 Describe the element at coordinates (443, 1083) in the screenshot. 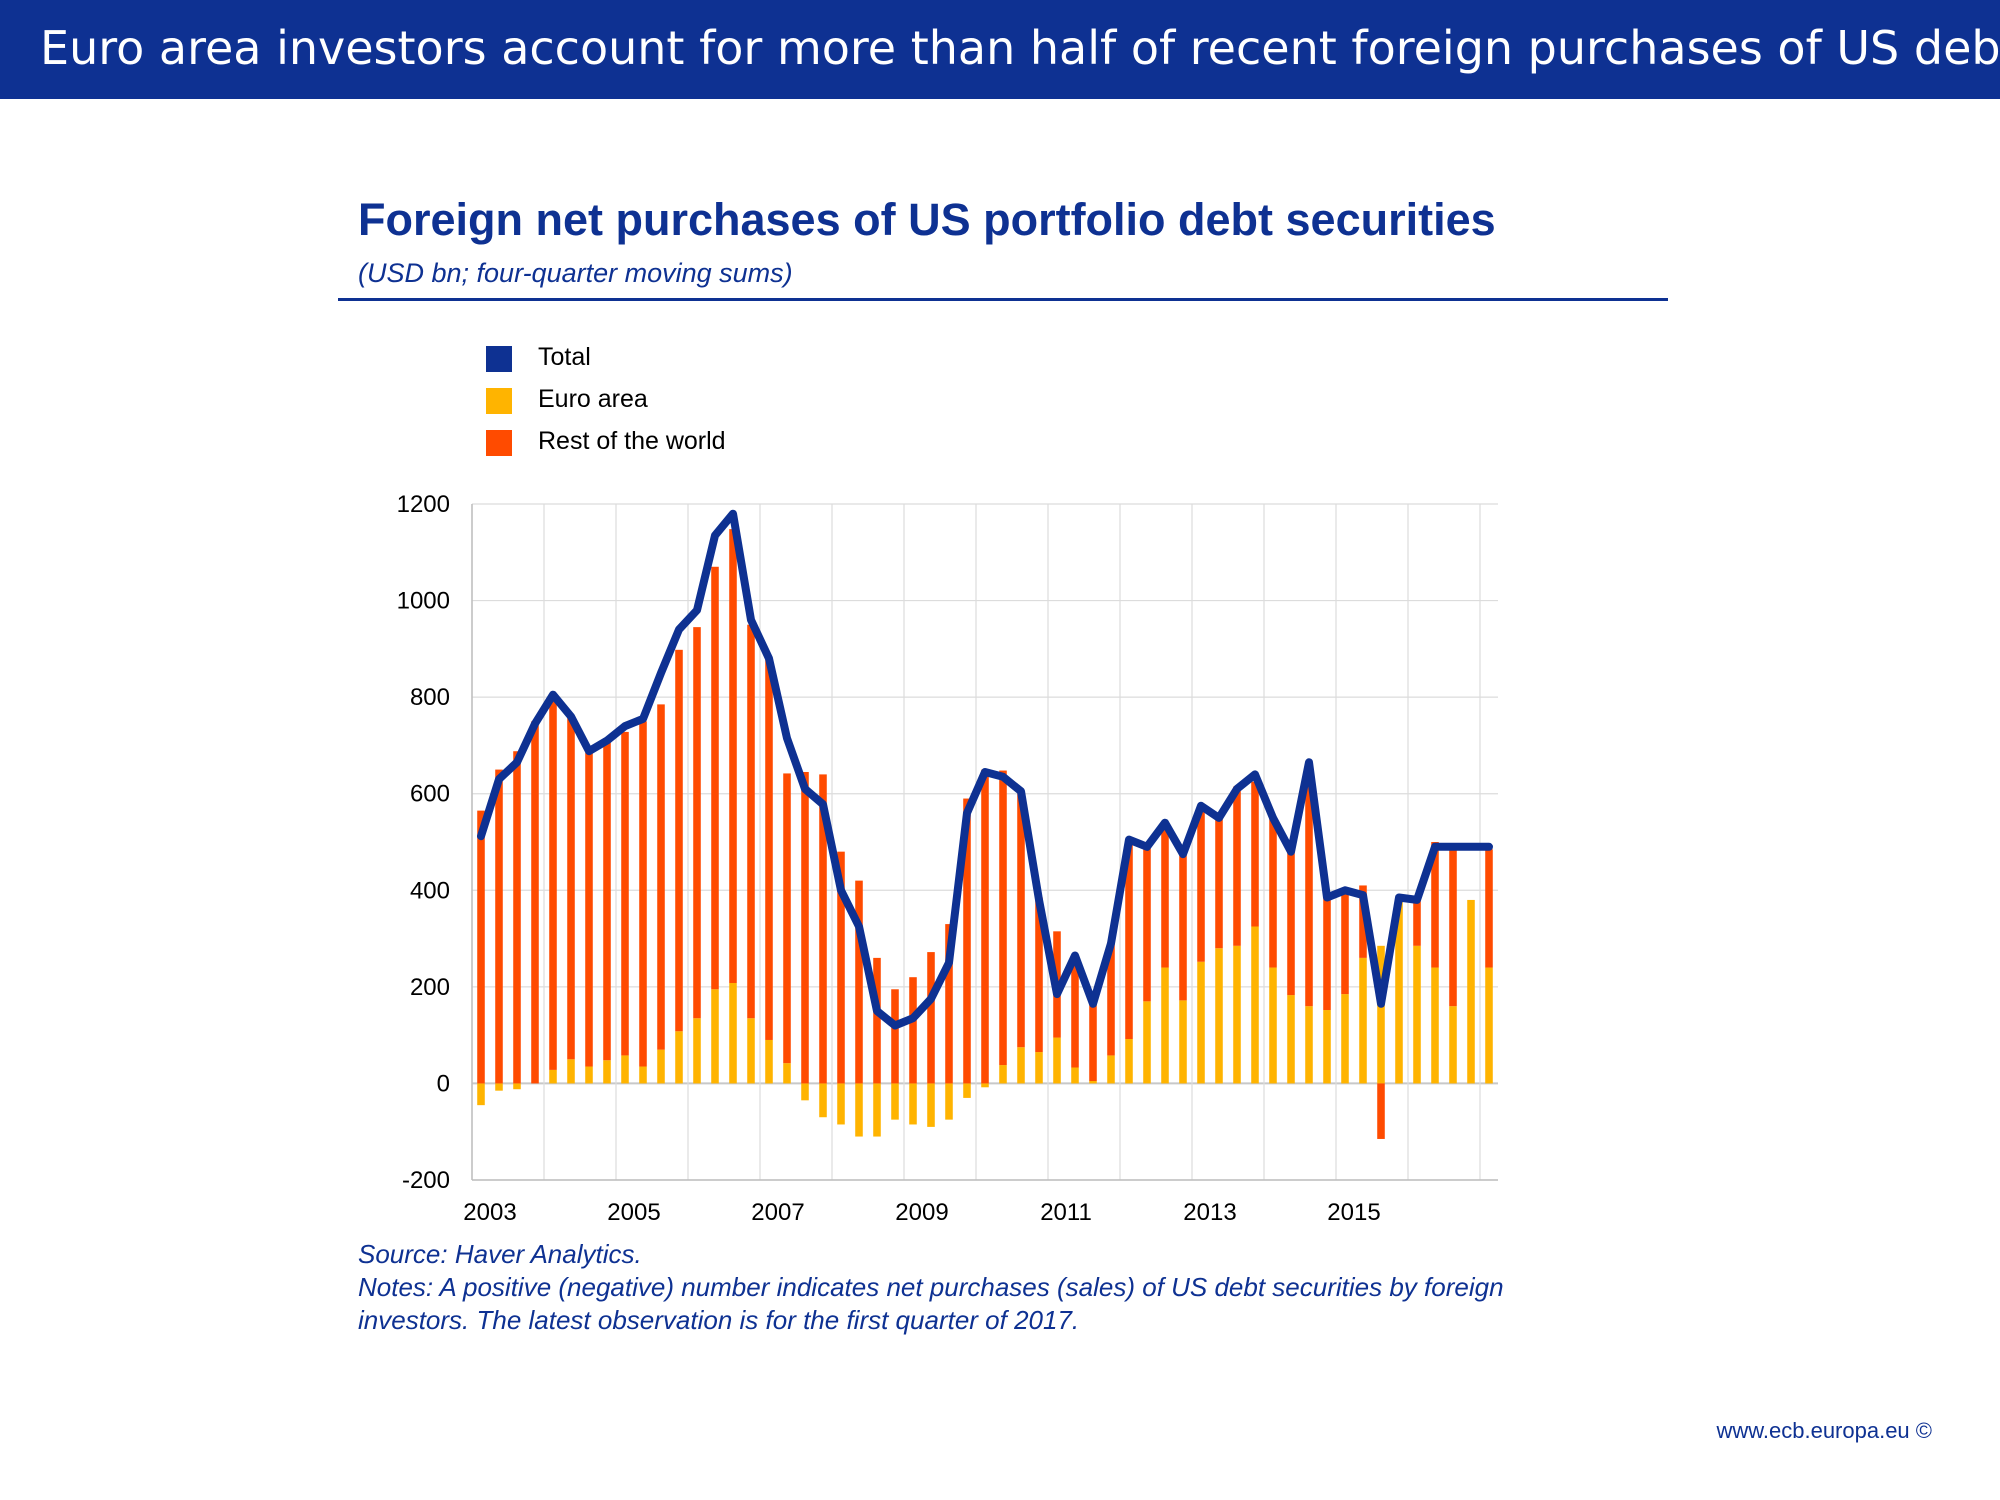

I see `y-tick-label: 0` at that location.